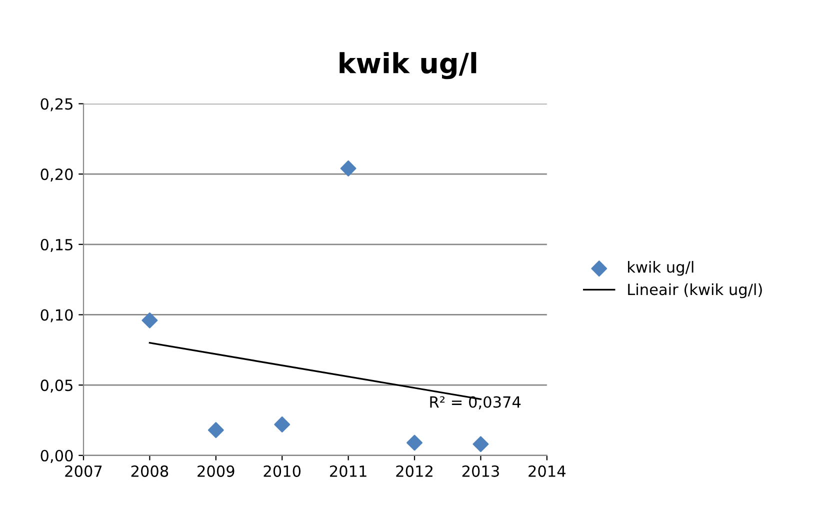  What do you see at coordinates (695, 290) in the screenshot?
I see `legend-label: Lineair (kwik ug/l)` at bounding box center [695, 290].